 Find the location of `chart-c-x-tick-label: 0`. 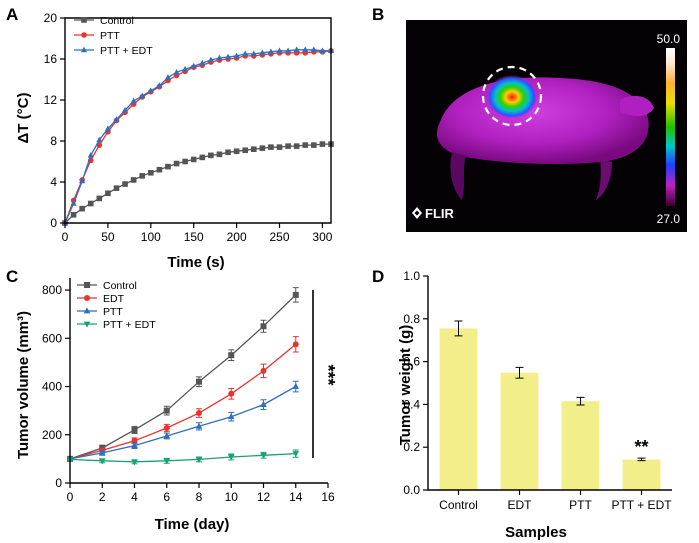

chart-c-x-tick-label: 0 is located at coordinates (70, 497).